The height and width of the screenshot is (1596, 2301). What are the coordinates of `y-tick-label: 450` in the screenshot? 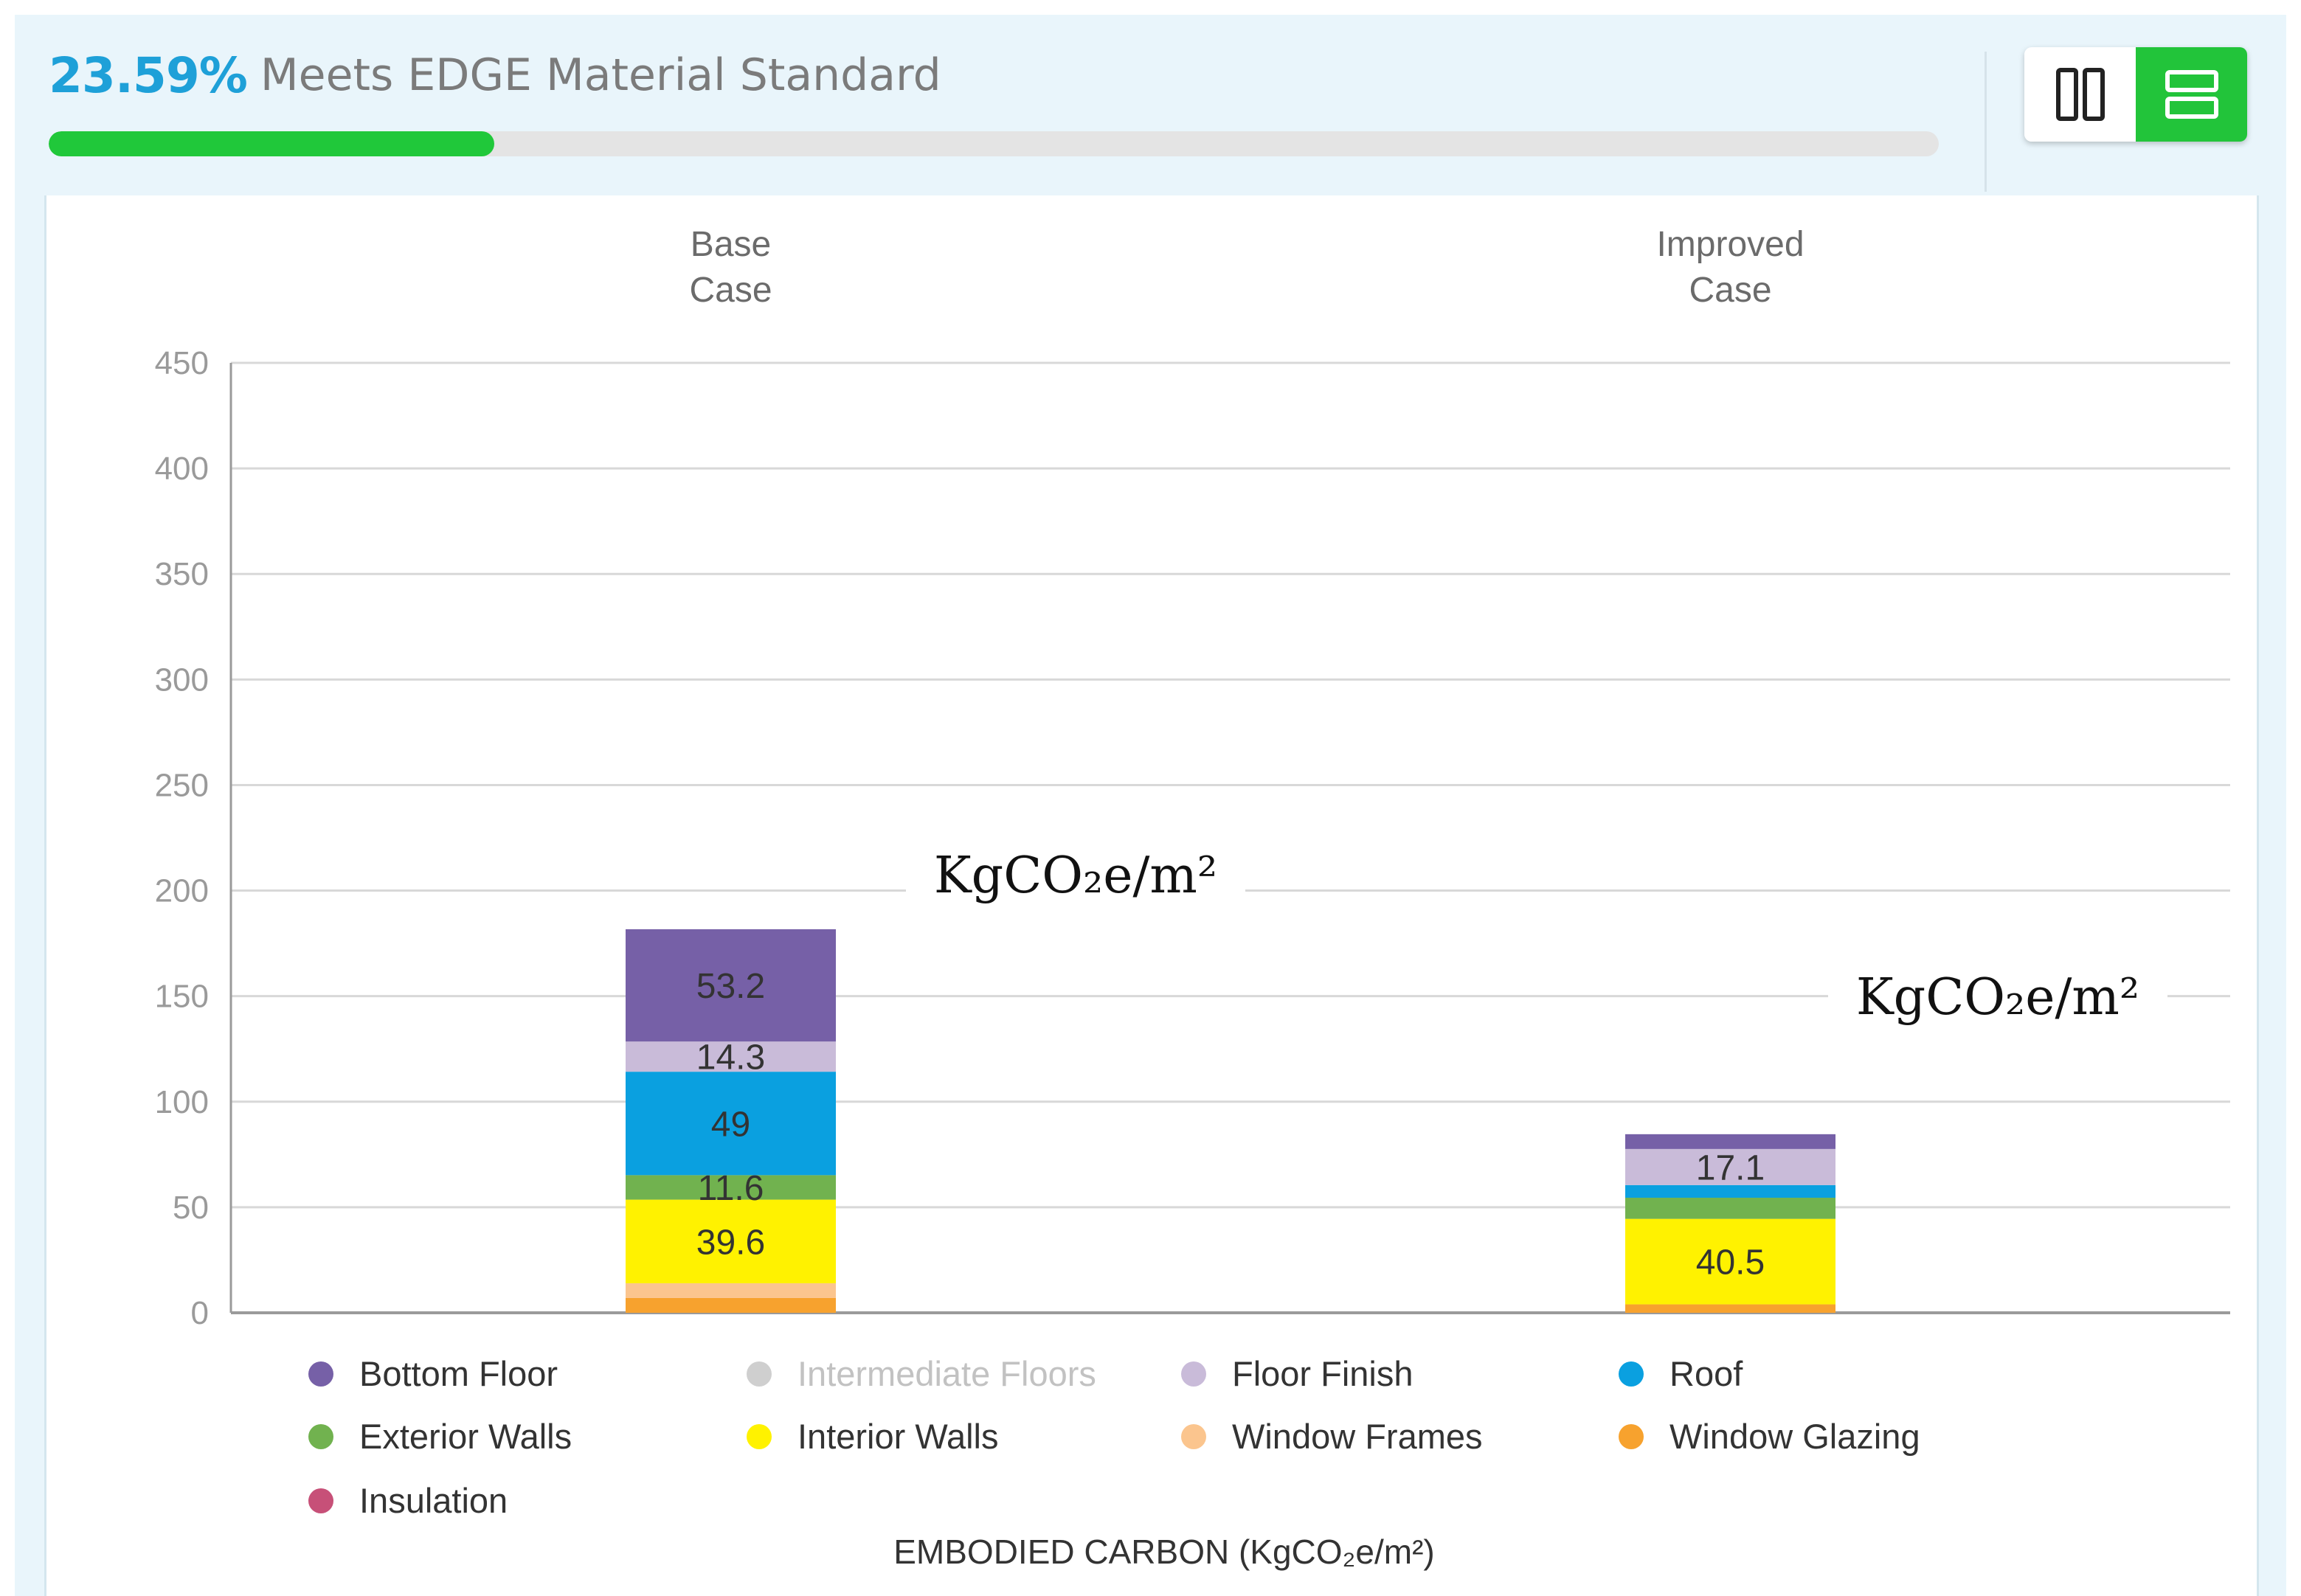 It's located at (182, 363).